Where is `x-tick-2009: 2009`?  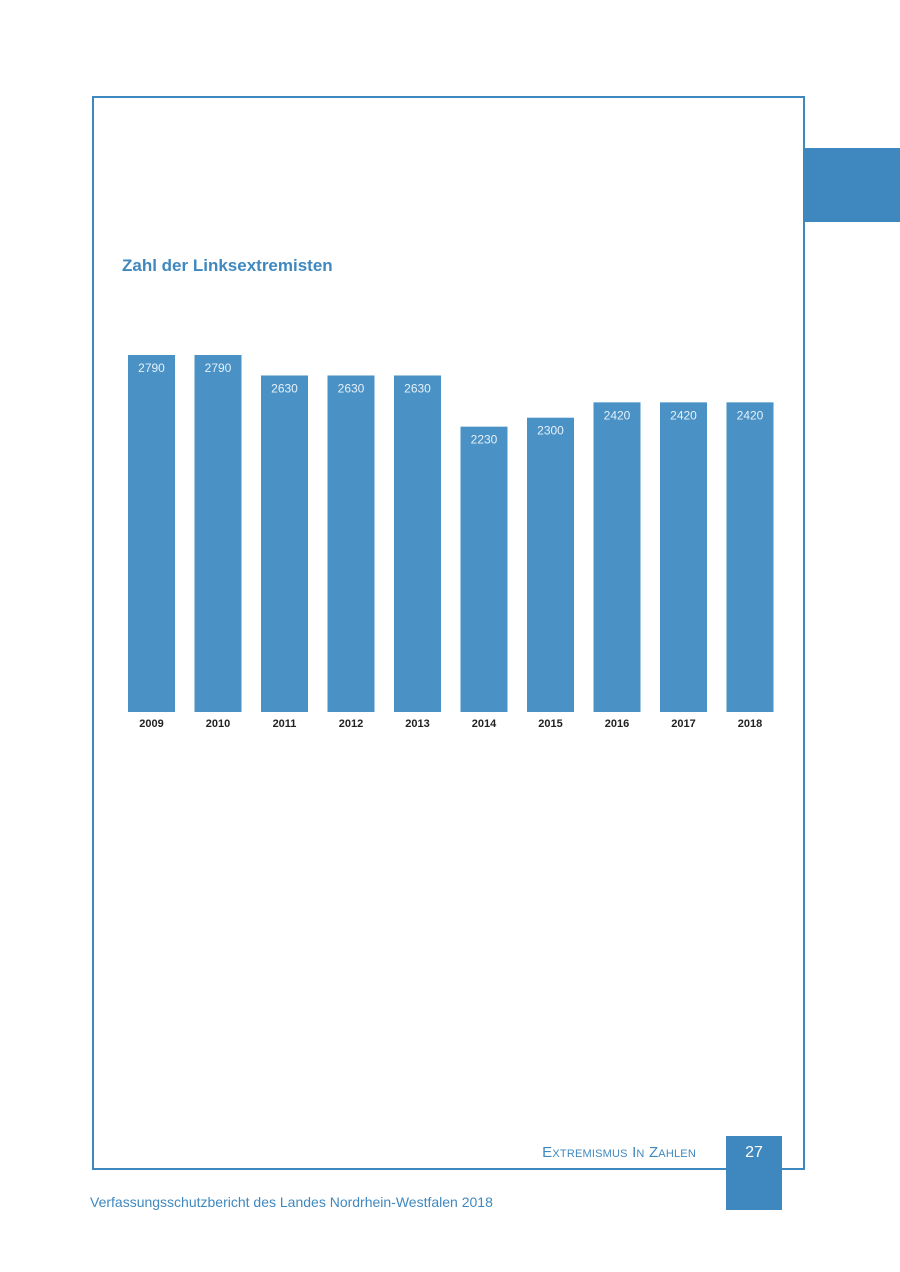 x-tick-2009: 2009 is located at coordinates (151, 724).